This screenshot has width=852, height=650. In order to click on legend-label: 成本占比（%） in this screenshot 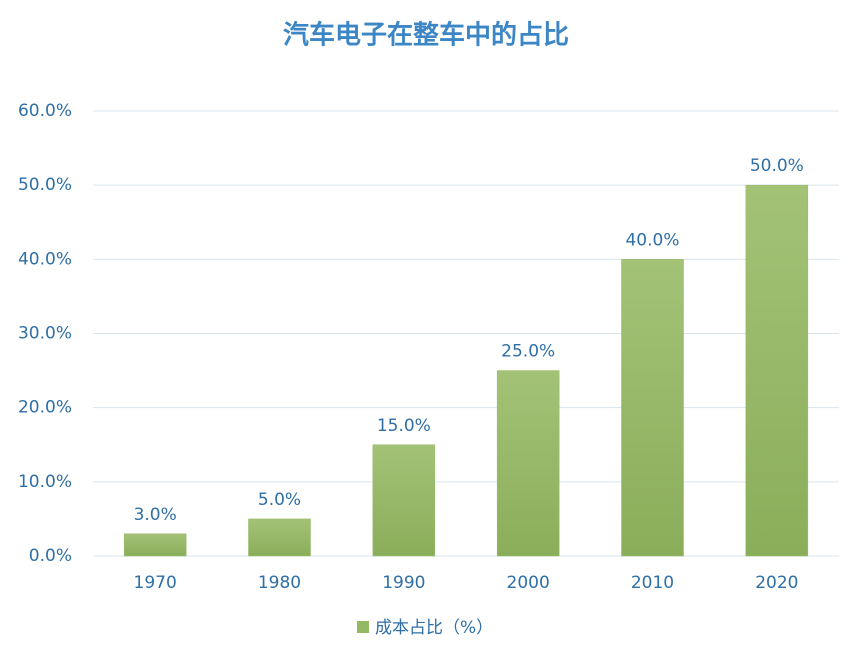, I will do `click(434, 628)`.